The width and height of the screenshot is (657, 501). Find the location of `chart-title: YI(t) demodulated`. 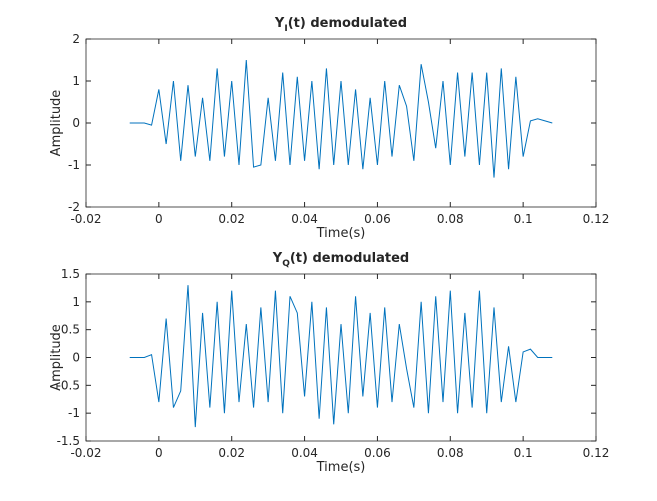

chart-title: YI(t) demodulated is located at coordinates (340, 25).